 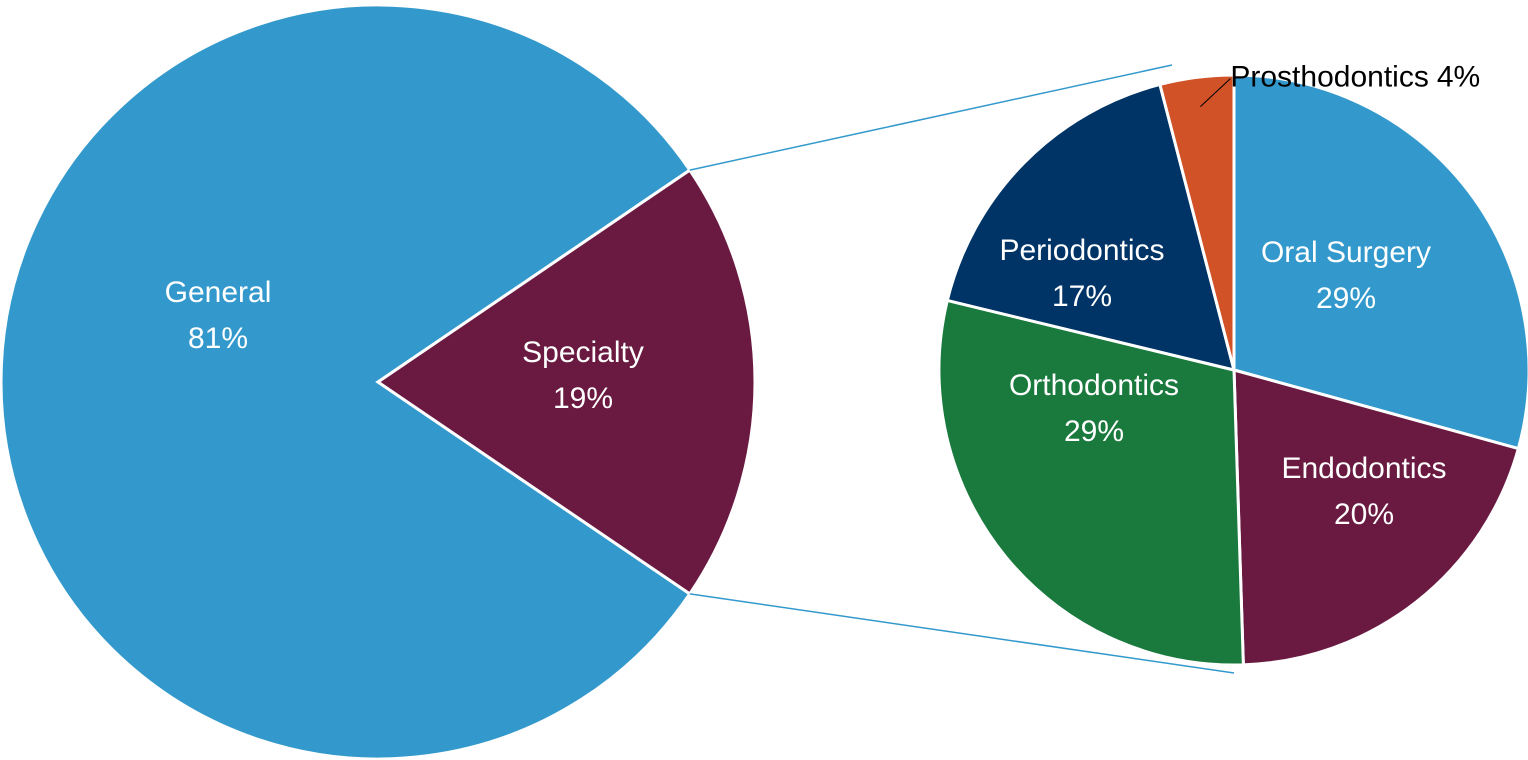 What do you see at coordinates (218, 338) in the screenshot?
I see `value-label: 81%` at bounding box center [218, 338].